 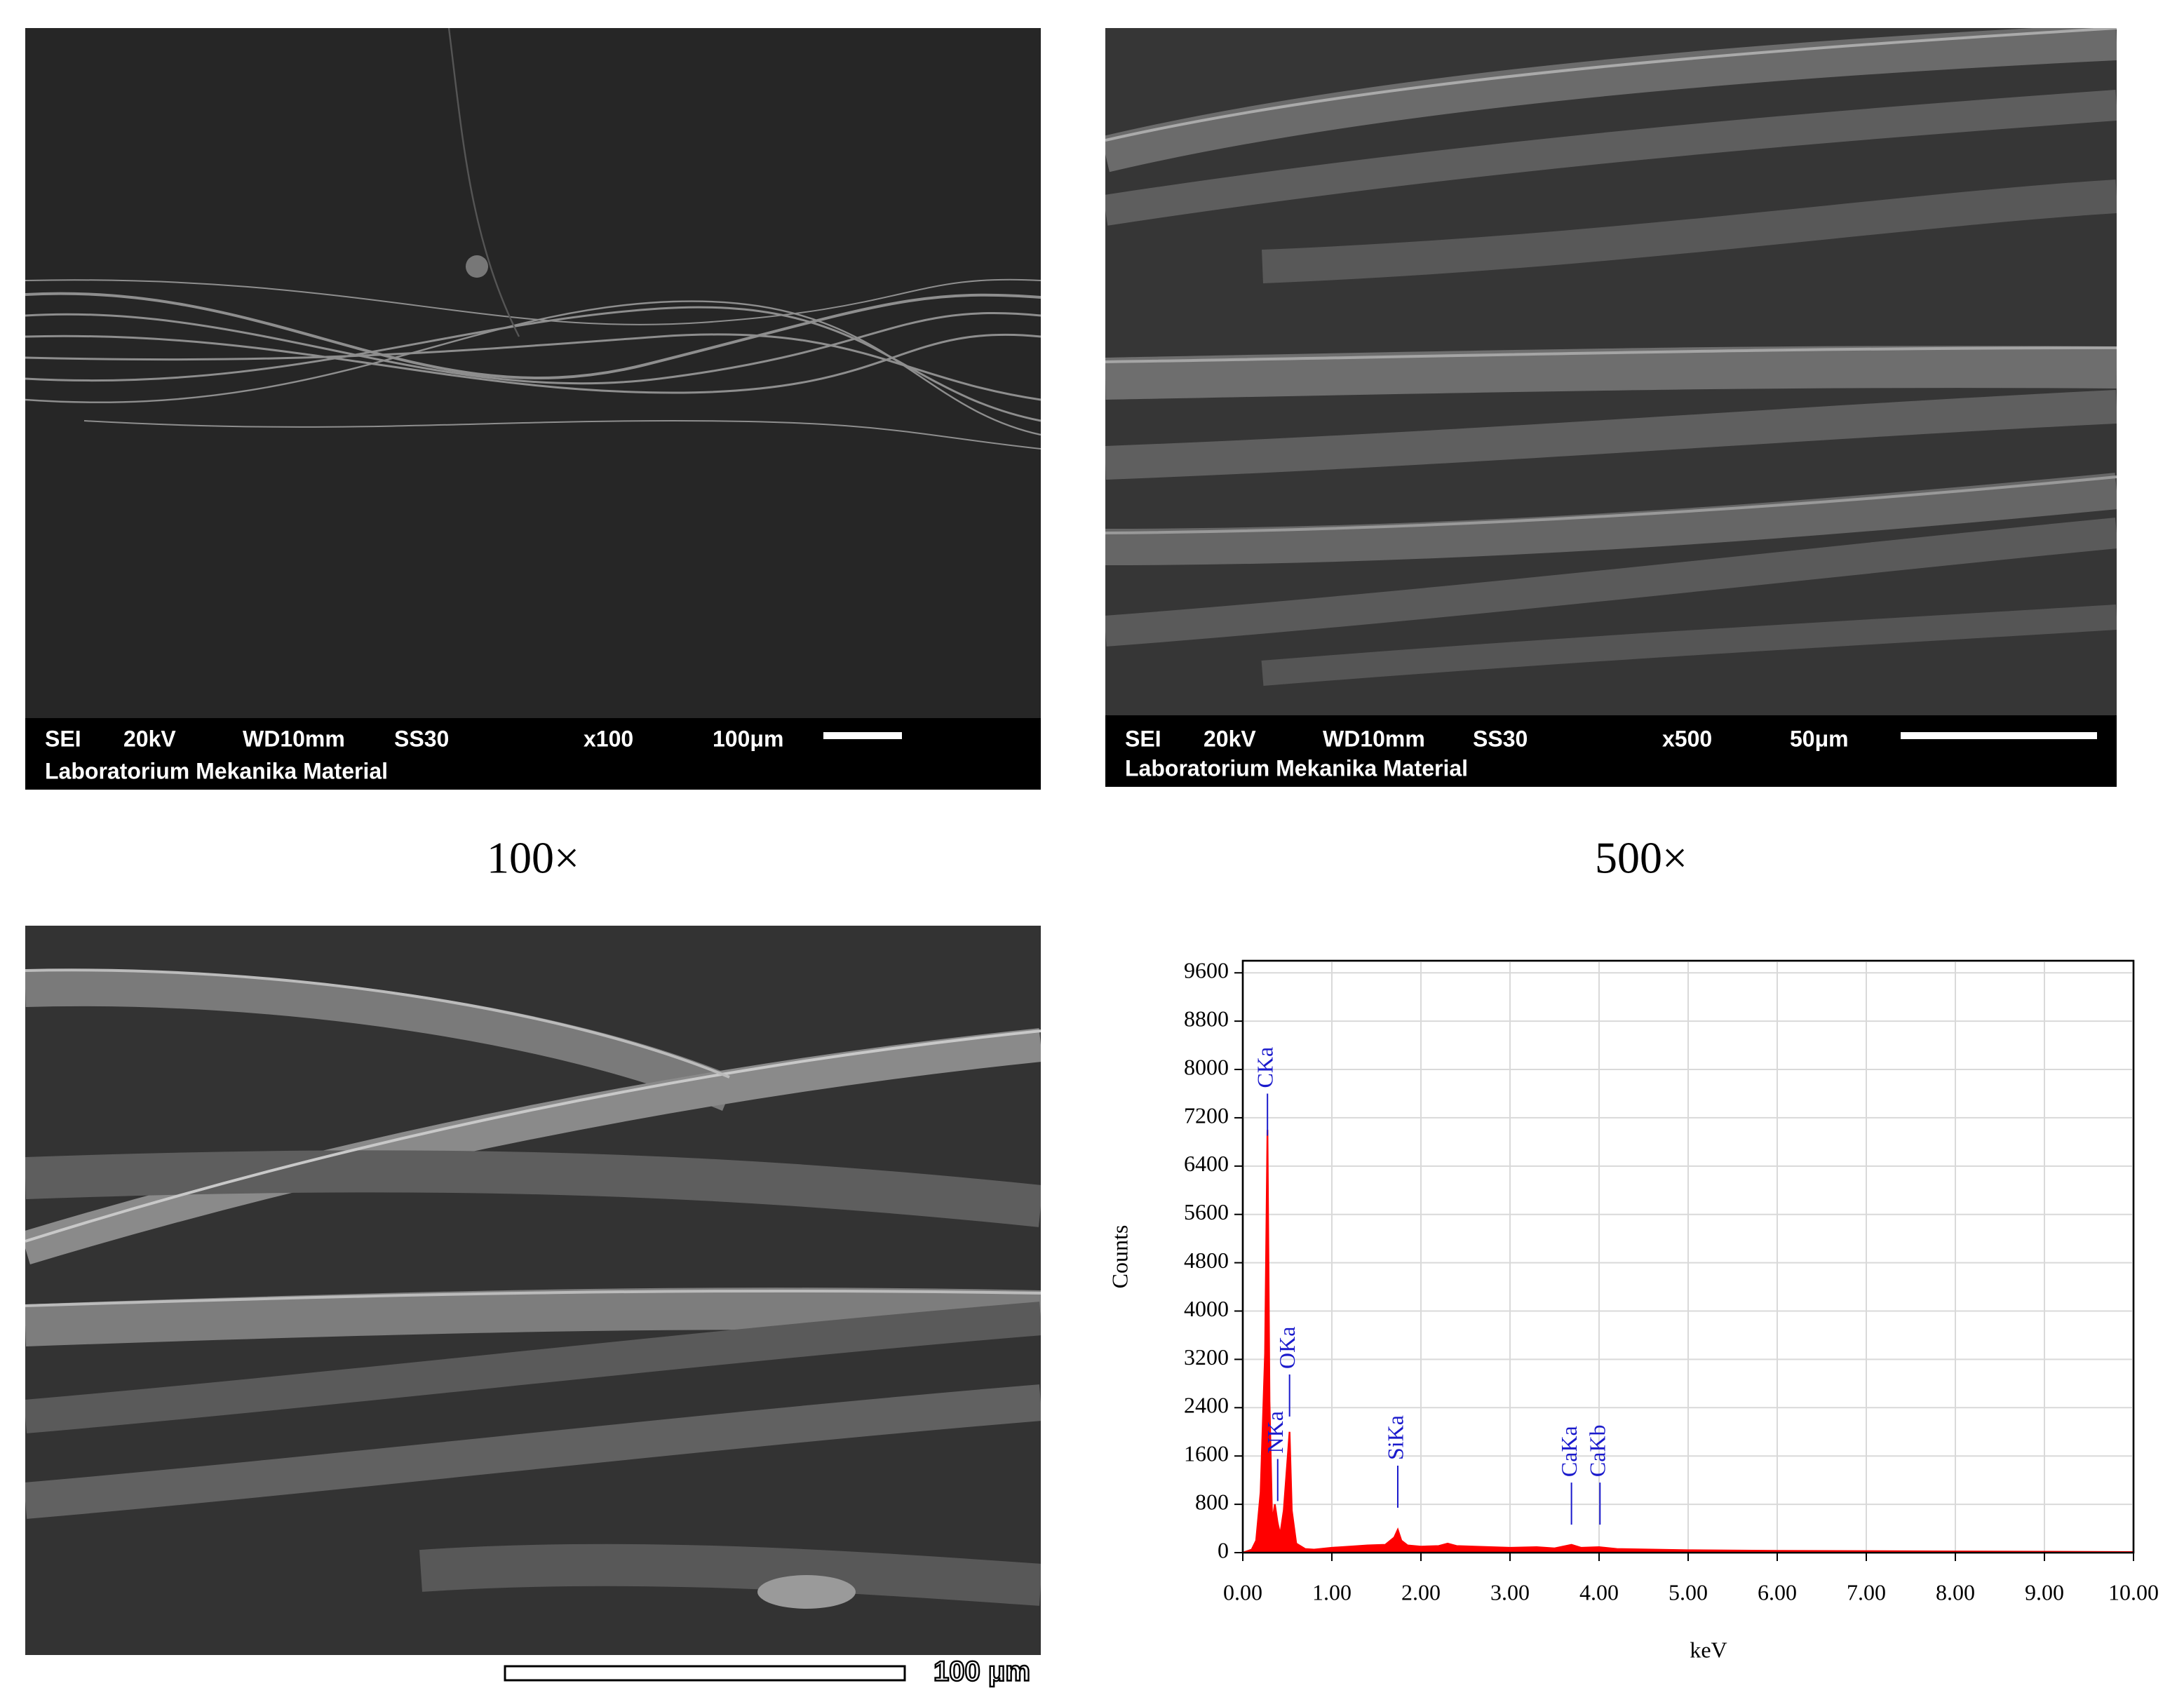 What do you see at coordinates (1275, 1432) in the screenshot?
I see `peak-label: NKa` at bounding box center [1275, 1432].